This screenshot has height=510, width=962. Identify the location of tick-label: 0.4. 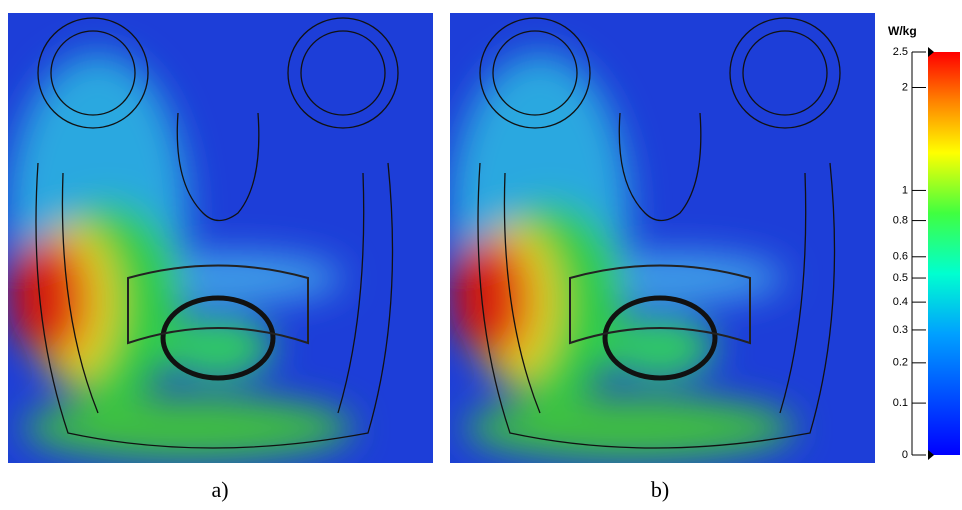
(900, 302).